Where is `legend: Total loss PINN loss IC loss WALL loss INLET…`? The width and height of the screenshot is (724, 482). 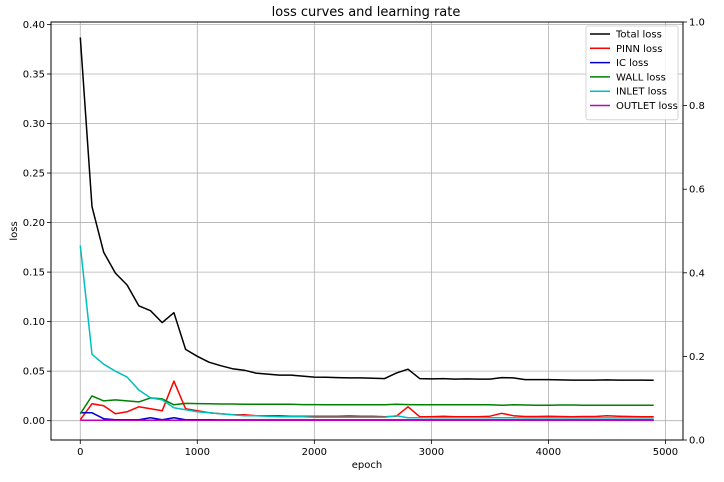
legend: Total loss PINN loss IC loss WALL loss INLET… is located at coordinates (632, 73).